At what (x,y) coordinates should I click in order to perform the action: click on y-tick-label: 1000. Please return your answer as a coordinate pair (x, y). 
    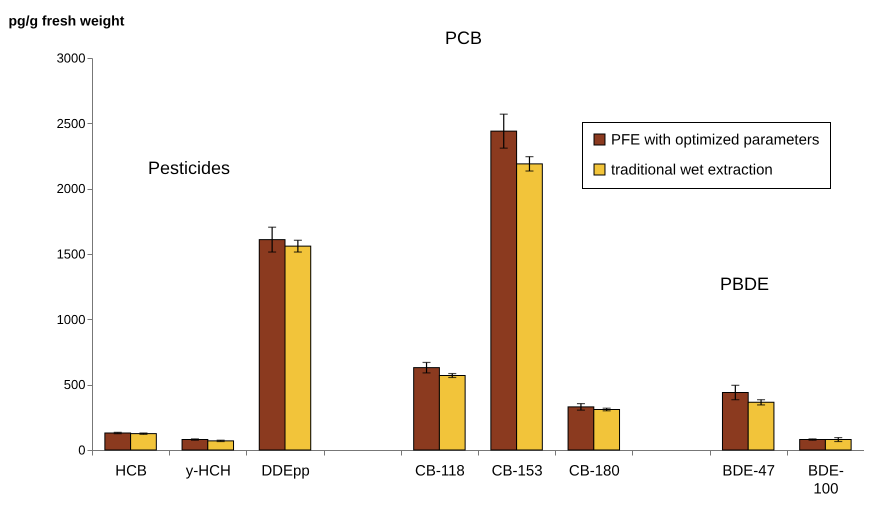
    Looking at the image, I should click on (71, 319).